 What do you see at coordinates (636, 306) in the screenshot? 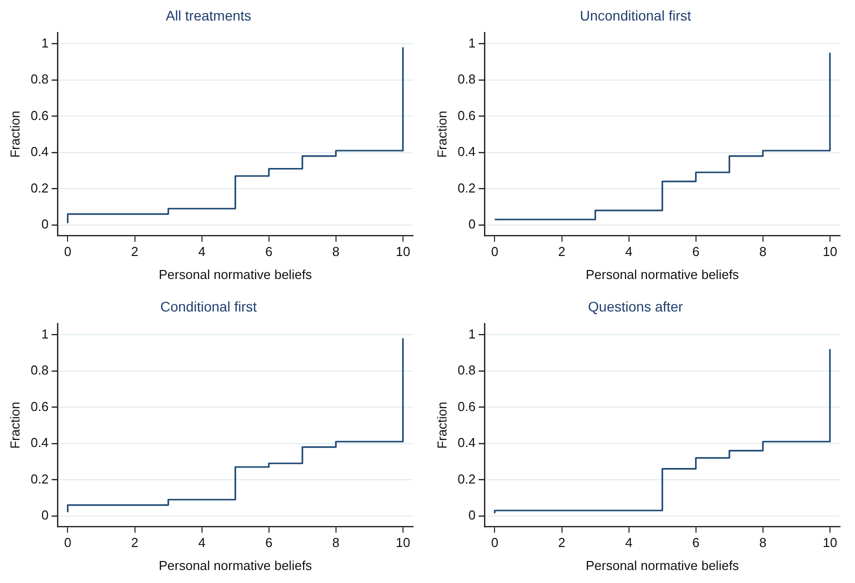
I see `chart-title: Questions after` at bounding box center [636, 306].